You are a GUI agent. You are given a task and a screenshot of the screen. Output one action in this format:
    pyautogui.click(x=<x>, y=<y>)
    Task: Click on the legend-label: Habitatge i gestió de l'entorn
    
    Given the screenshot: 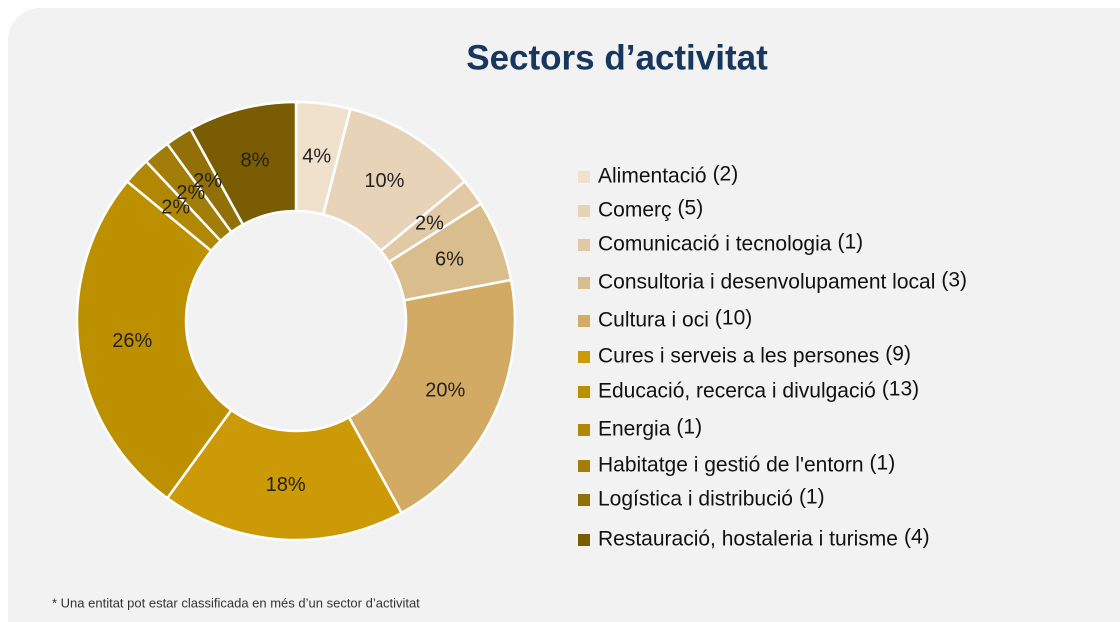 What is the action you would take?
    pyautogui.click(x=731, y=465)
    